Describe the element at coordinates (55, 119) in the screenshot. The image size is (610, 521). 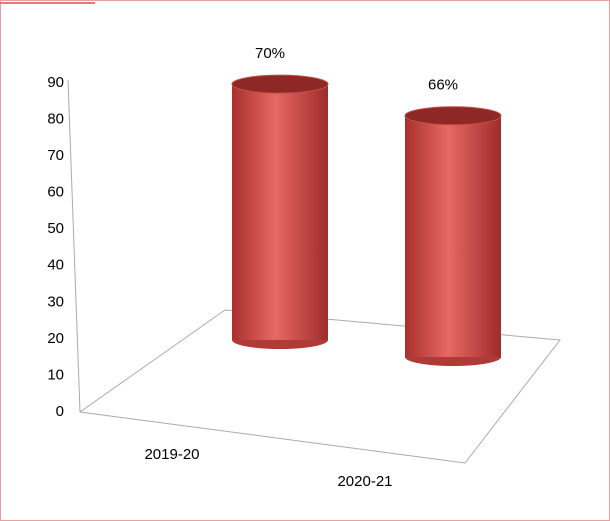
I see `y-tick-label: 80` at that location.